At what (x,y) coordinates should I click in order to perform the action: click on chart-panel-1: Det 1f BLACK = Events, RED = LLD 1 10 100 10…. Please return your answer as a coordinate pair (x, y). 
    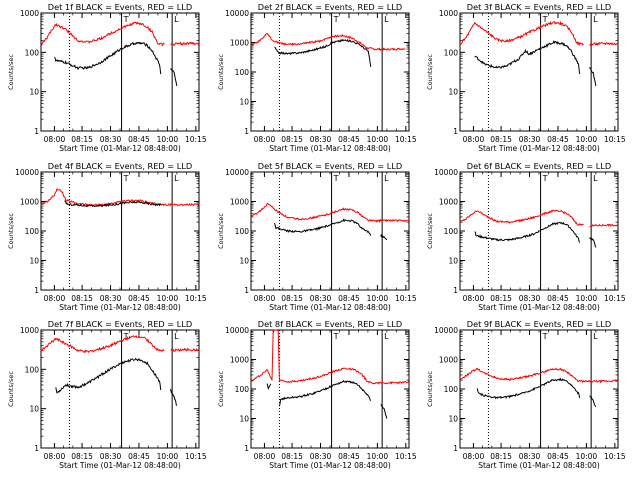
    Looking at the image, I should click on (107, 77).